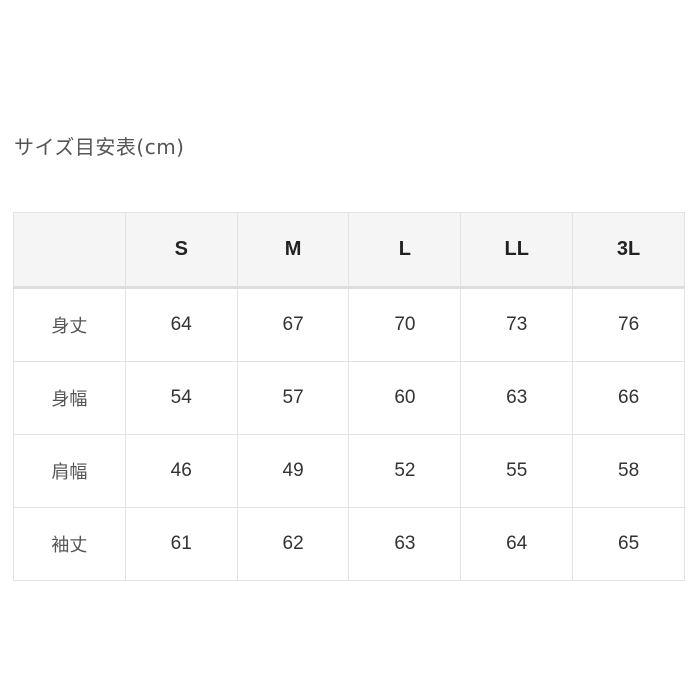 The height and width of the screenshot is (700, 700). What do you see at coordinates (628, 398) in the screenshot?
I see `table-cell: 66` at bounding box center [628, 398].